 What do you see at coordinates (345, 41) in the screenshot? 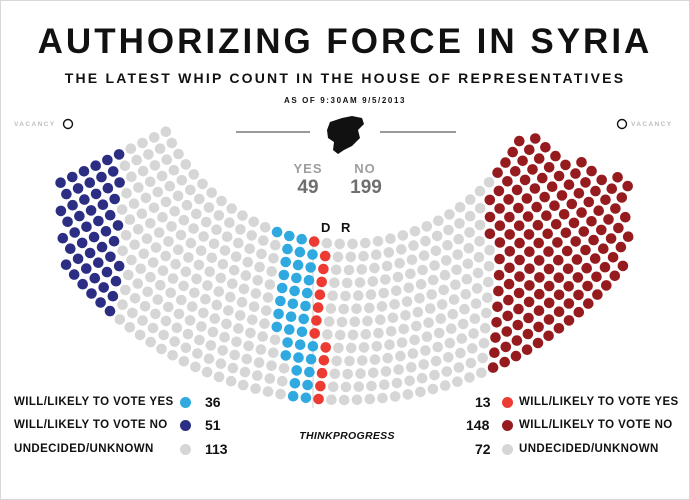
I see `page-title: AUTHORIZING FORCE IN SYRIA` at bounding box center [345, 41].